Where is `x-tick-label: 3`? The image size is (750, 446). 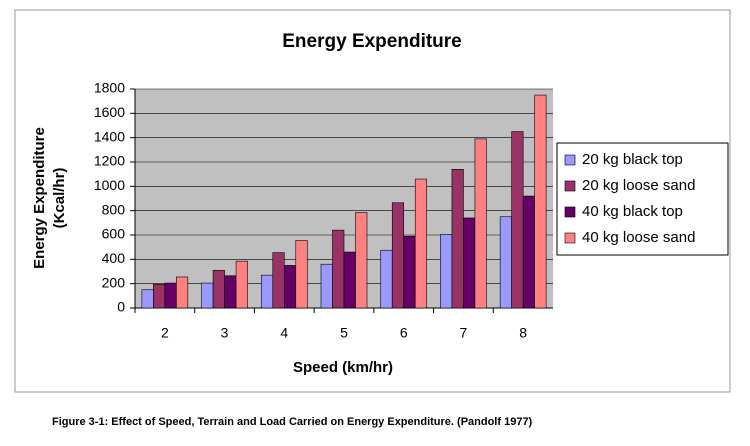
x-tick-label: 3 is located at coordinates (225, 333).